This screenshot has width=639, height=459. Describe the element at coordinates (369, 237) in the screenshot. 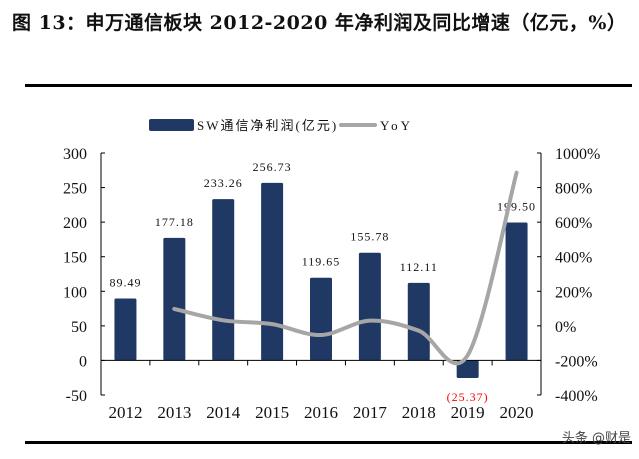

I see `bar-value-label: 155.78` at that location.